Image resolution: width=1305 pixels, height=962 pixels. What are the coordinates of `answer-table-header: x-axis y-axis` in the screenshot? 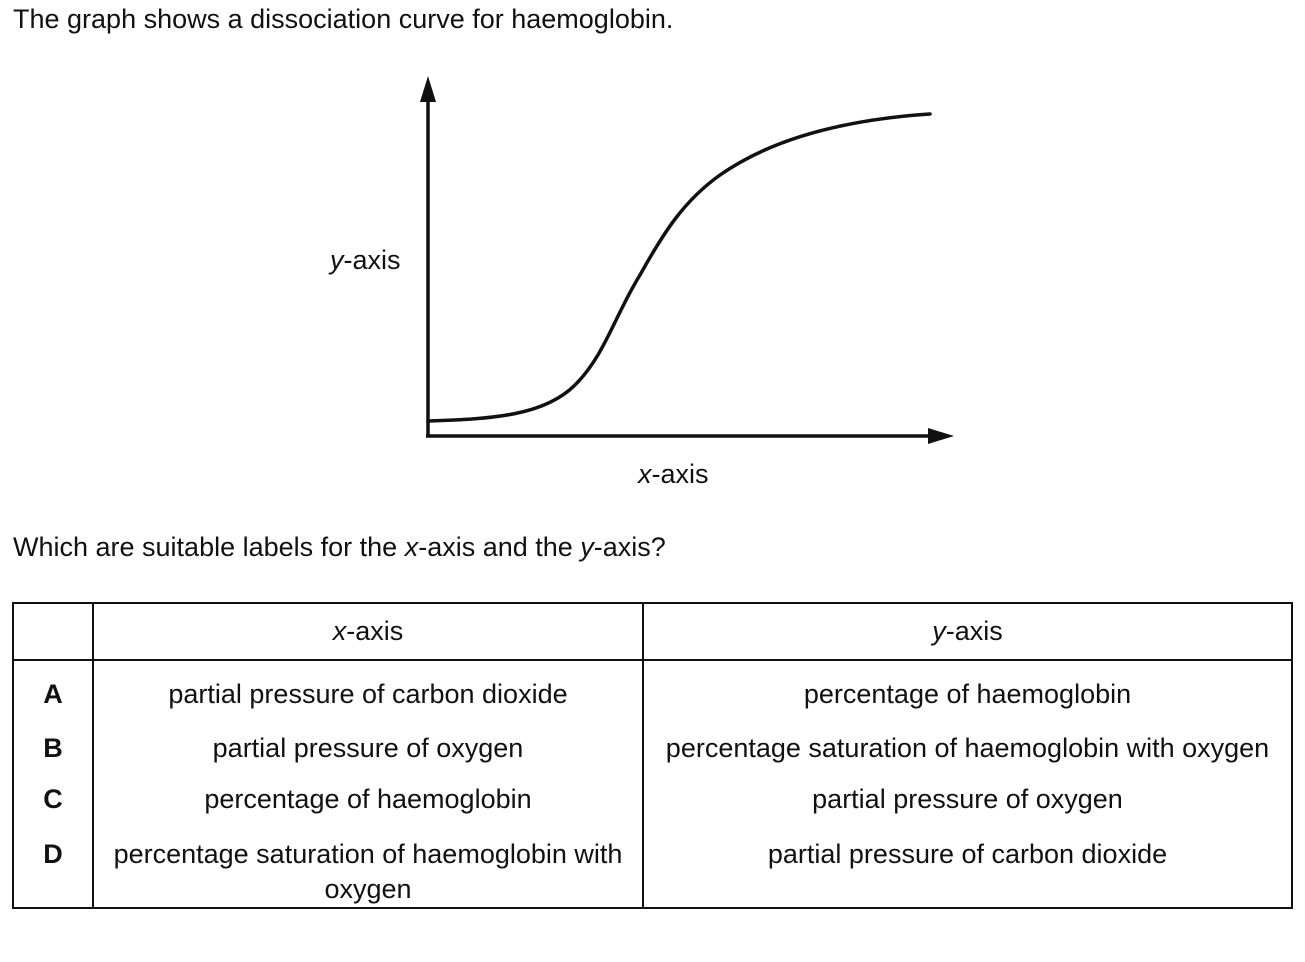 It's located at (652, 631).